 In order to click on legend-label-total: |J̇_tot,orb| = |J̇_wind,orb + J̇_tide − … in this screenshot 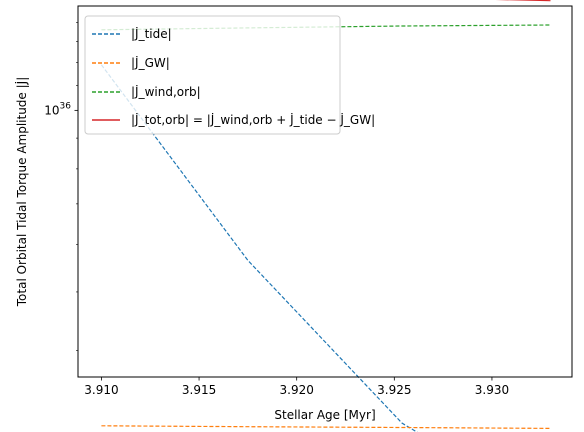, I will do `click(253, 120)`.